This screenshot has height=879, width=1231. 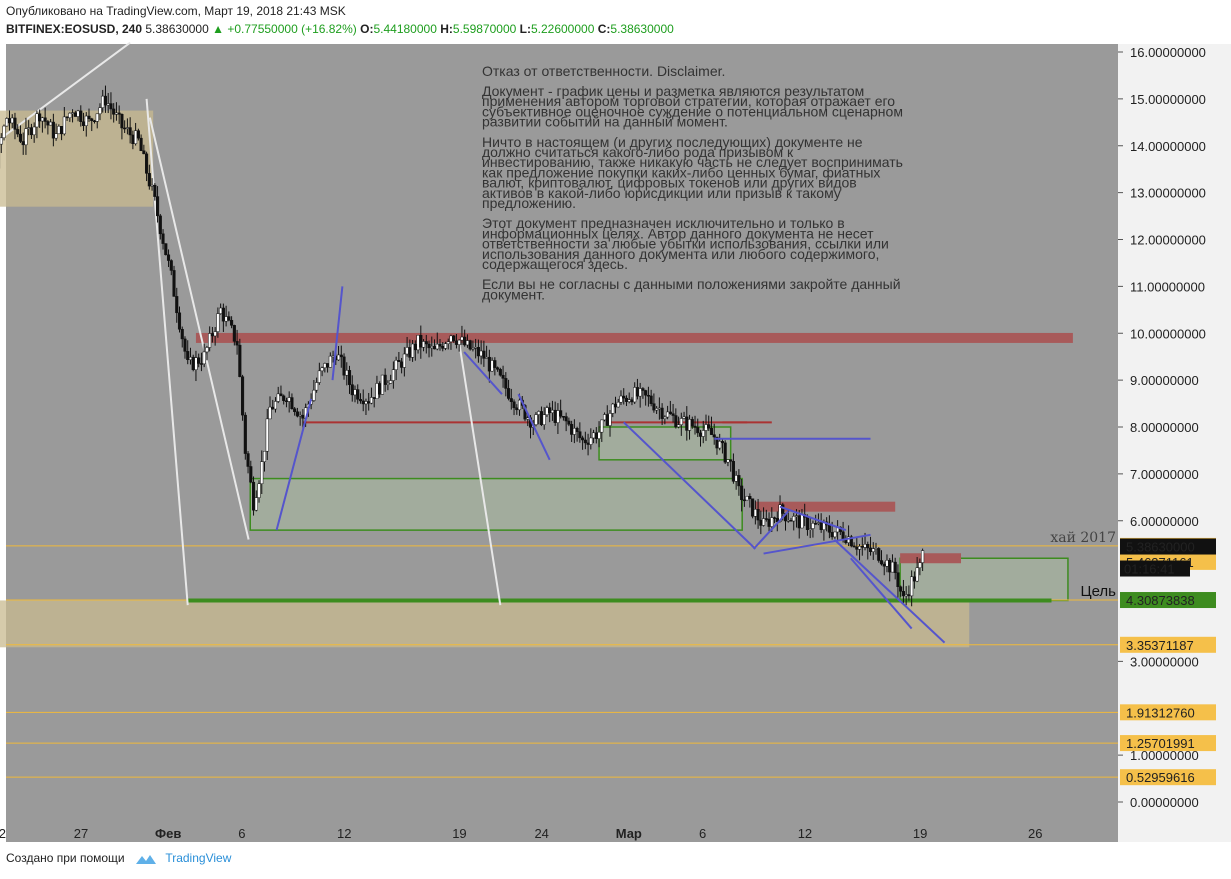 I want to click on footer: Создано при помощи TradingView, so click(x=118, y=858).